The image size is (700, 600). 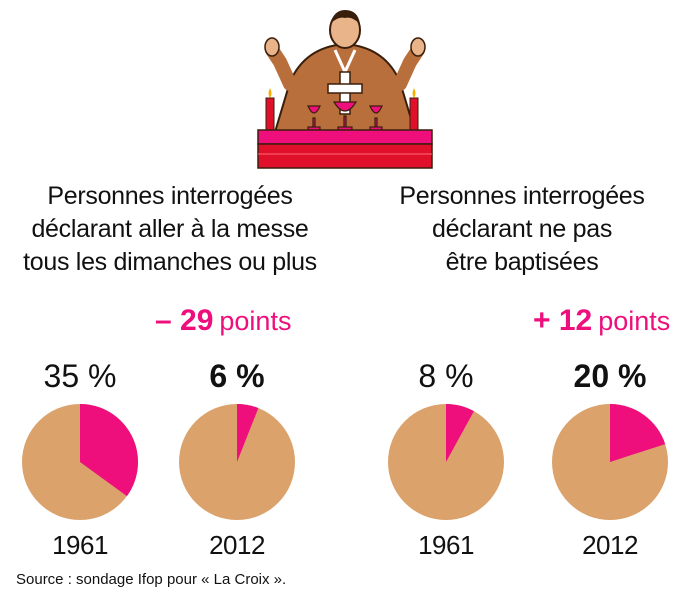 I want to click on pie-label-left-2012: 6 %, so click(x=237, y=376).